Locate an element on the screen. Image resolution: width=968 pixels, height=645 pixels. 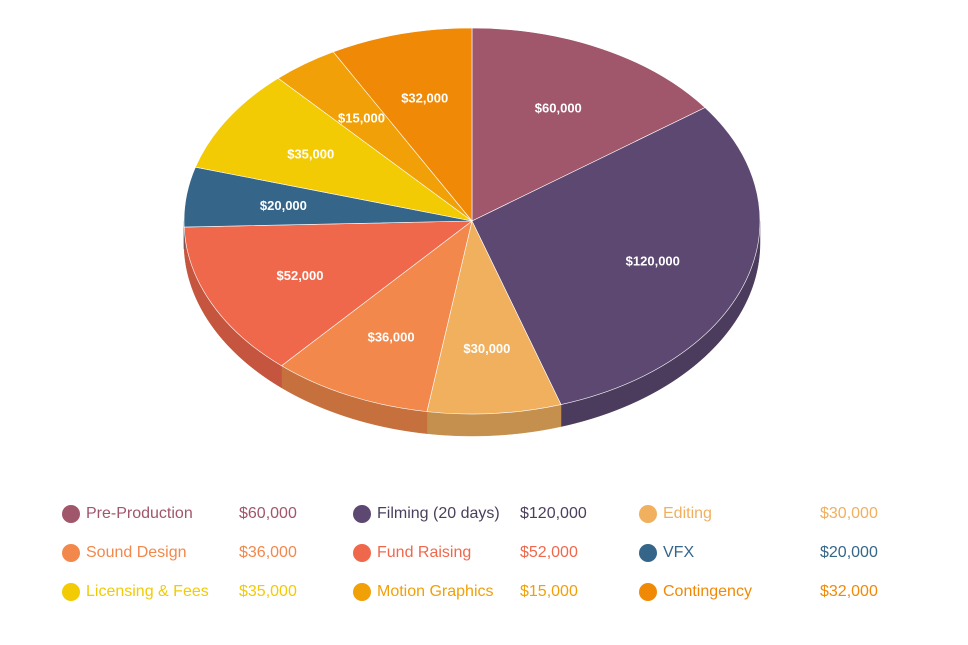
legend-item: Motion Graphics is located at coordinates (423, 592).